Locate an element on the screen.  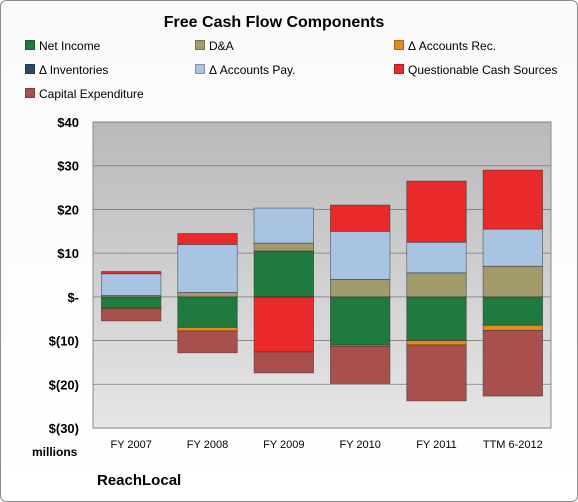
legend-item: Δ Accounts Pay. is located at coordinates (245, 70).